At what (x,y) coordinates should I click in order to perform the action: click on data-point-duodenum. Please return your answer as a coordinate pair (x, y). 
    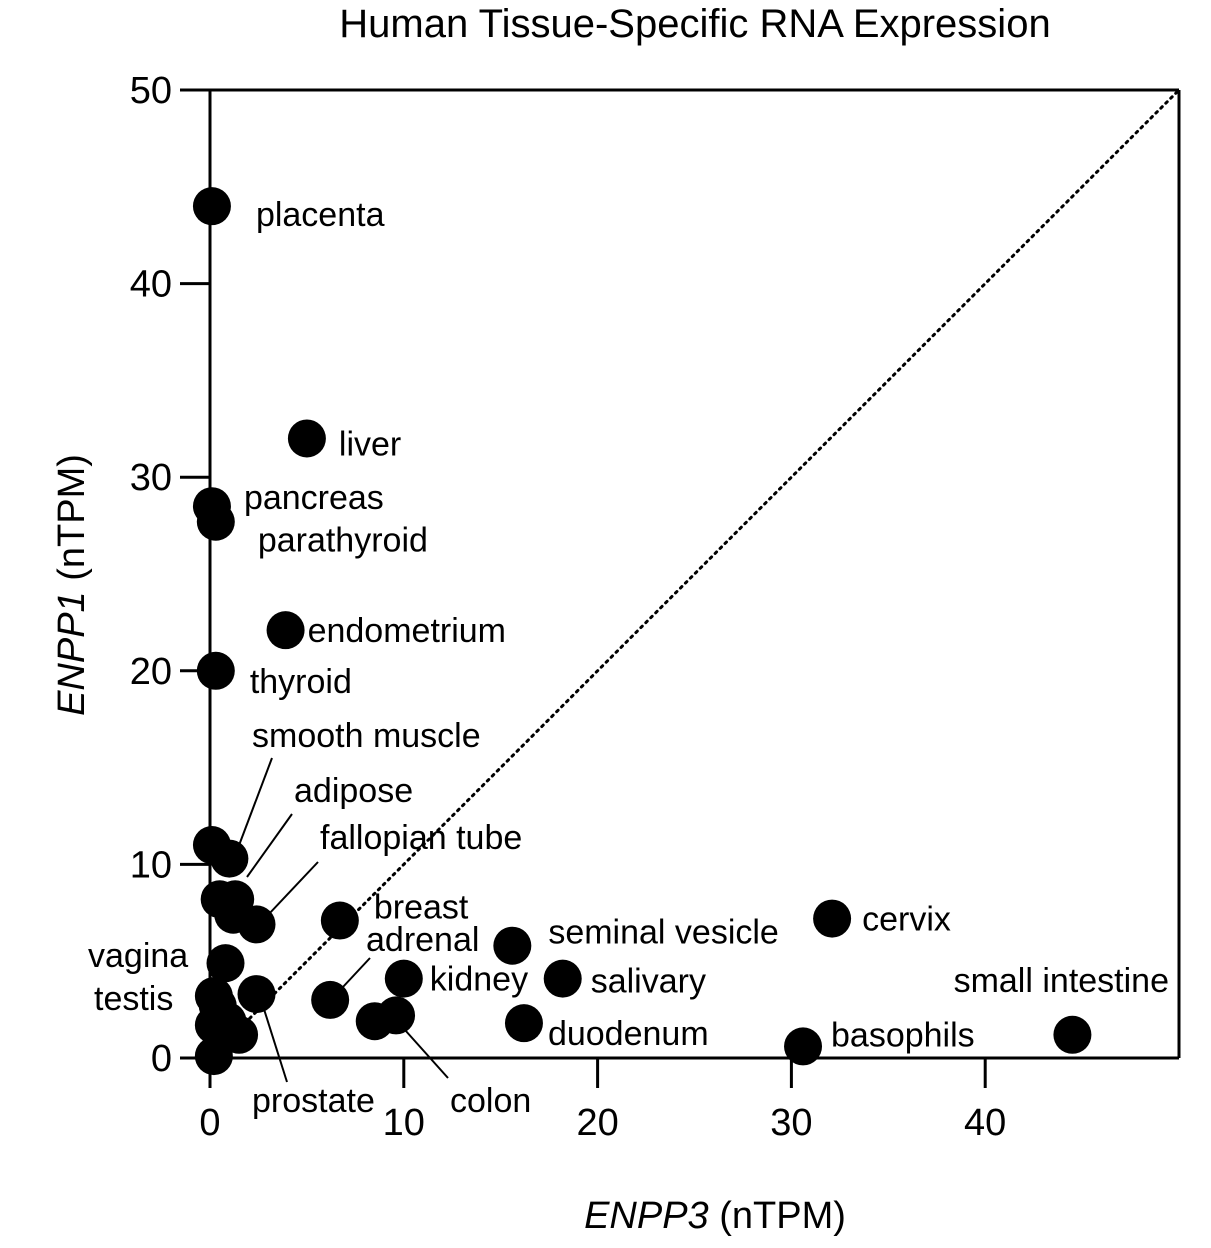
    Looking at the image, I should click on (523, 1023).